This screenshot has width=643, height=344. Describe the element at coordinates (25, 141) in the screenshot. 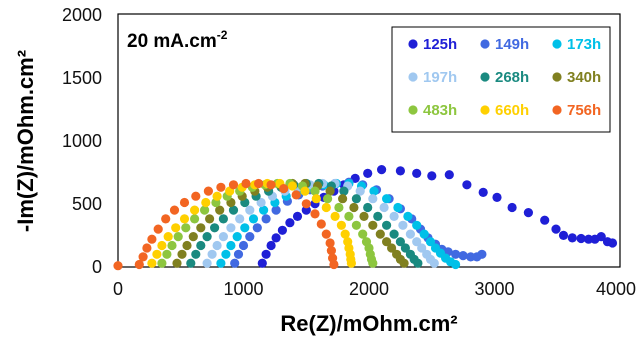

I see `y-axis-title: -Im(Z)/mOhm.cm²` at that location.